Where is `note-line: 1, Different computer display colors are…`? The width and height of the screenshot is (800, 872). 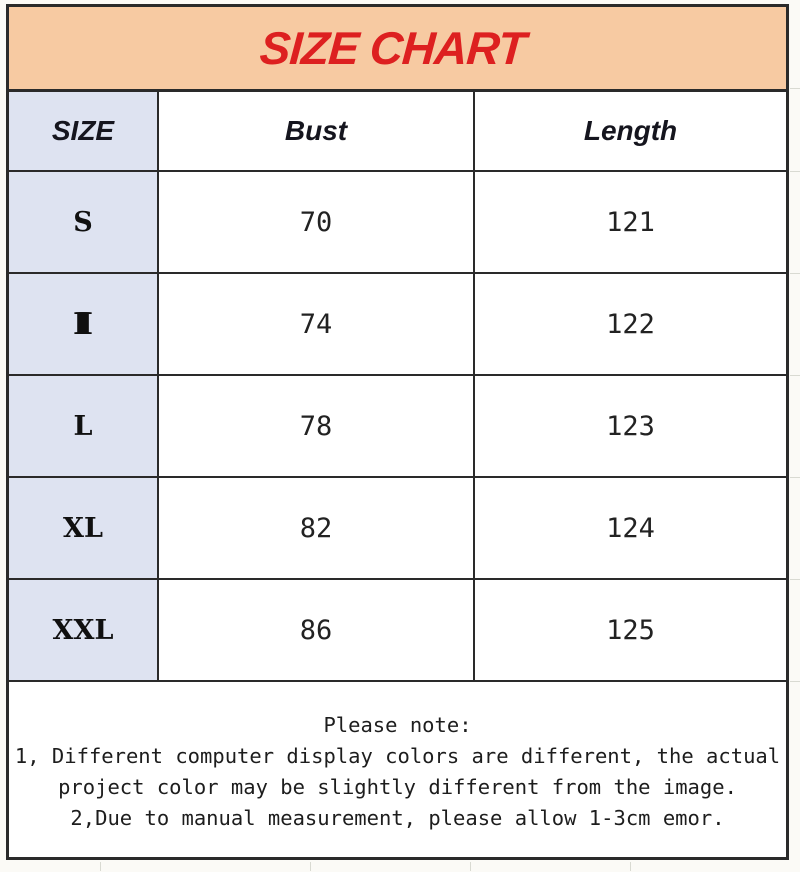
note-line: 1, Different computer display colors are… is located at coordinates (397, 756).